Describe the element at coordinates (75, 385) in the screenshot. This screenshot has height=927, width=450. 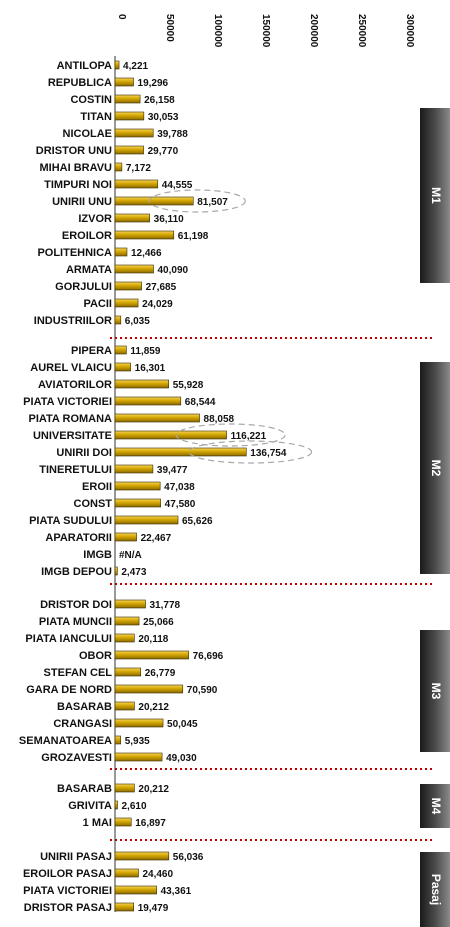
I see `category-label: AVIATORILOR` at that location.